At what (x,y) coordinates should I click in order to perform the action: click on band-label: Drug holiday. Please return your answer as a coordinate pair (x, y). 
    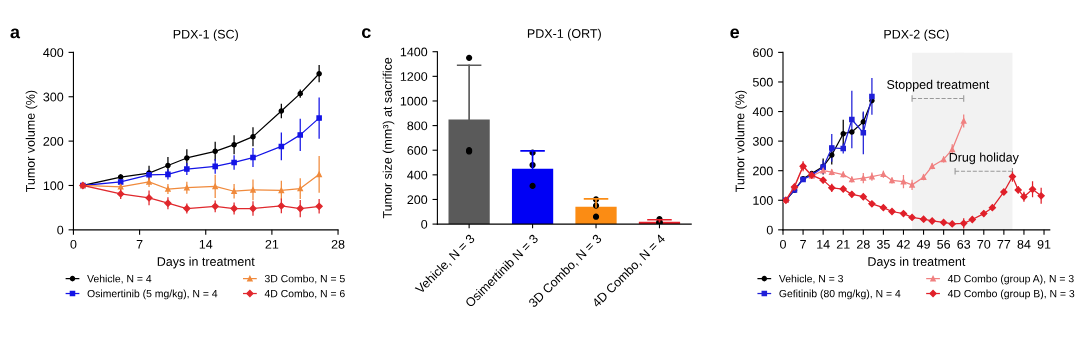
    Looking at the image, I should click on (984, 158).